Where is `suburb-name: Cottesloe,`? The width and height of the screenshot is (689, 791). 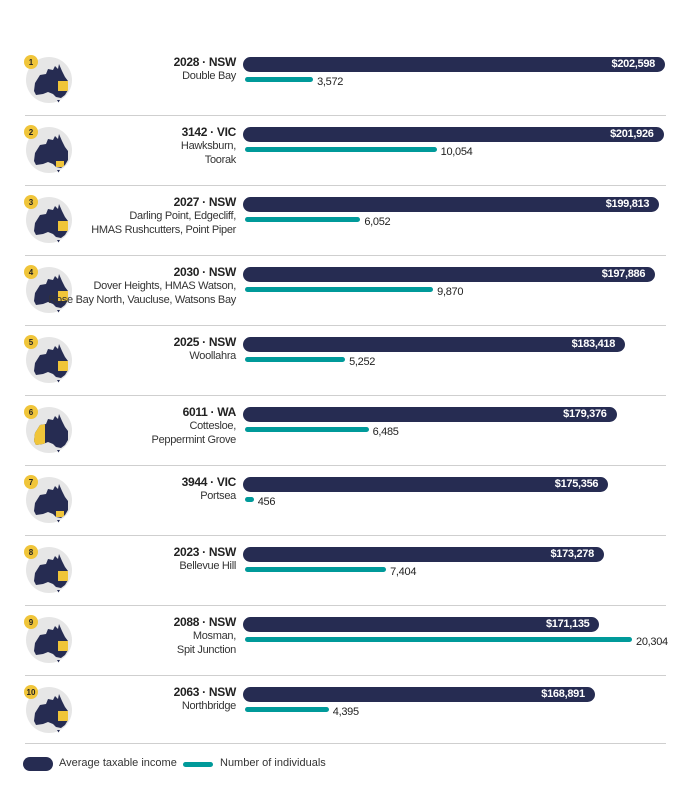 suburb-name: Cottesloe, is located at coordinates (212, 426).